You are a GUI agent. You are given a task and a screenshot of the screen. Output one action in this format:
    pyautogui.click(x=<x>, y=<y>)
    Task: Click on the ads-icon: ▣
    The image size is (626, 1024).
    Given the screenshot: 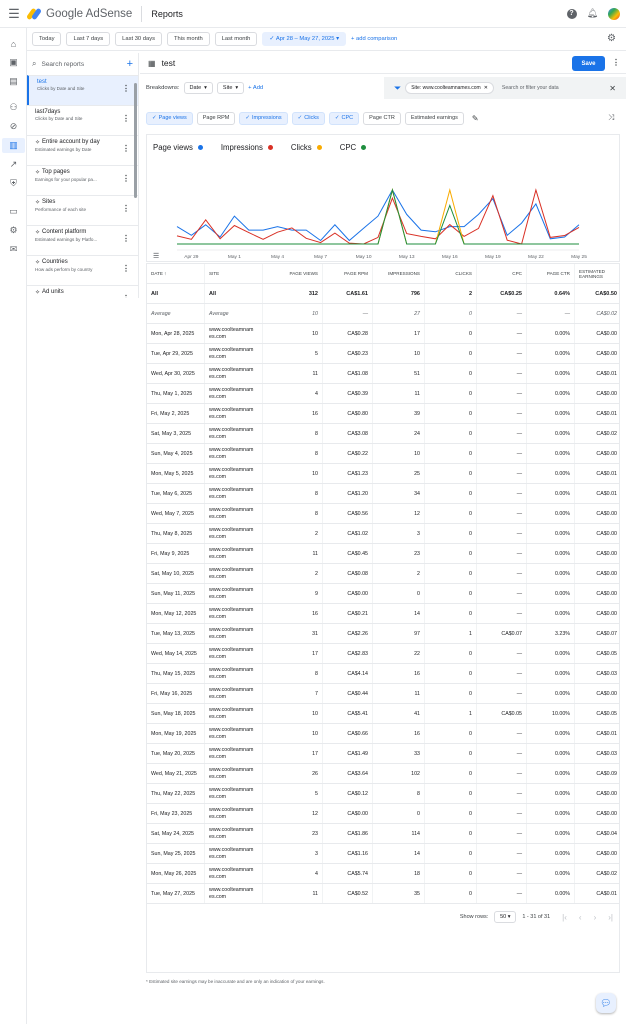 What is the action you would take?
    pyautogui.click(x=13, y=62)
    